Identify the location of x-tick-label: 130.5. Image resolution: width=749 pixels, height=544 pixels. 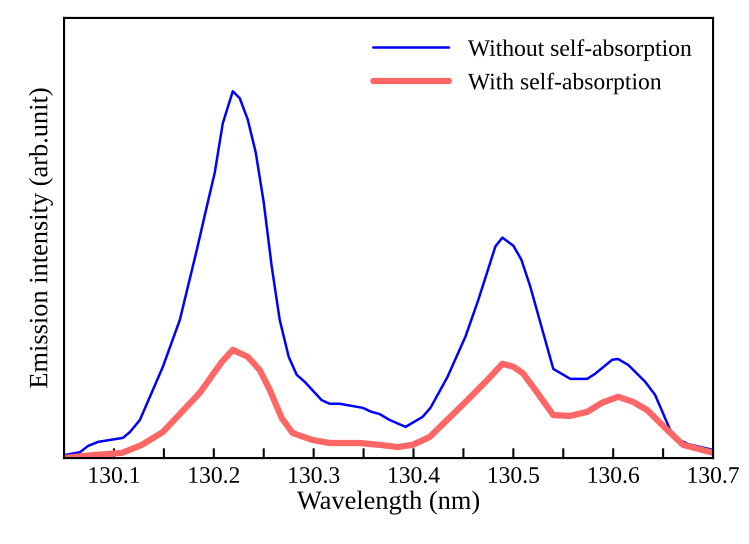
(513, 475).